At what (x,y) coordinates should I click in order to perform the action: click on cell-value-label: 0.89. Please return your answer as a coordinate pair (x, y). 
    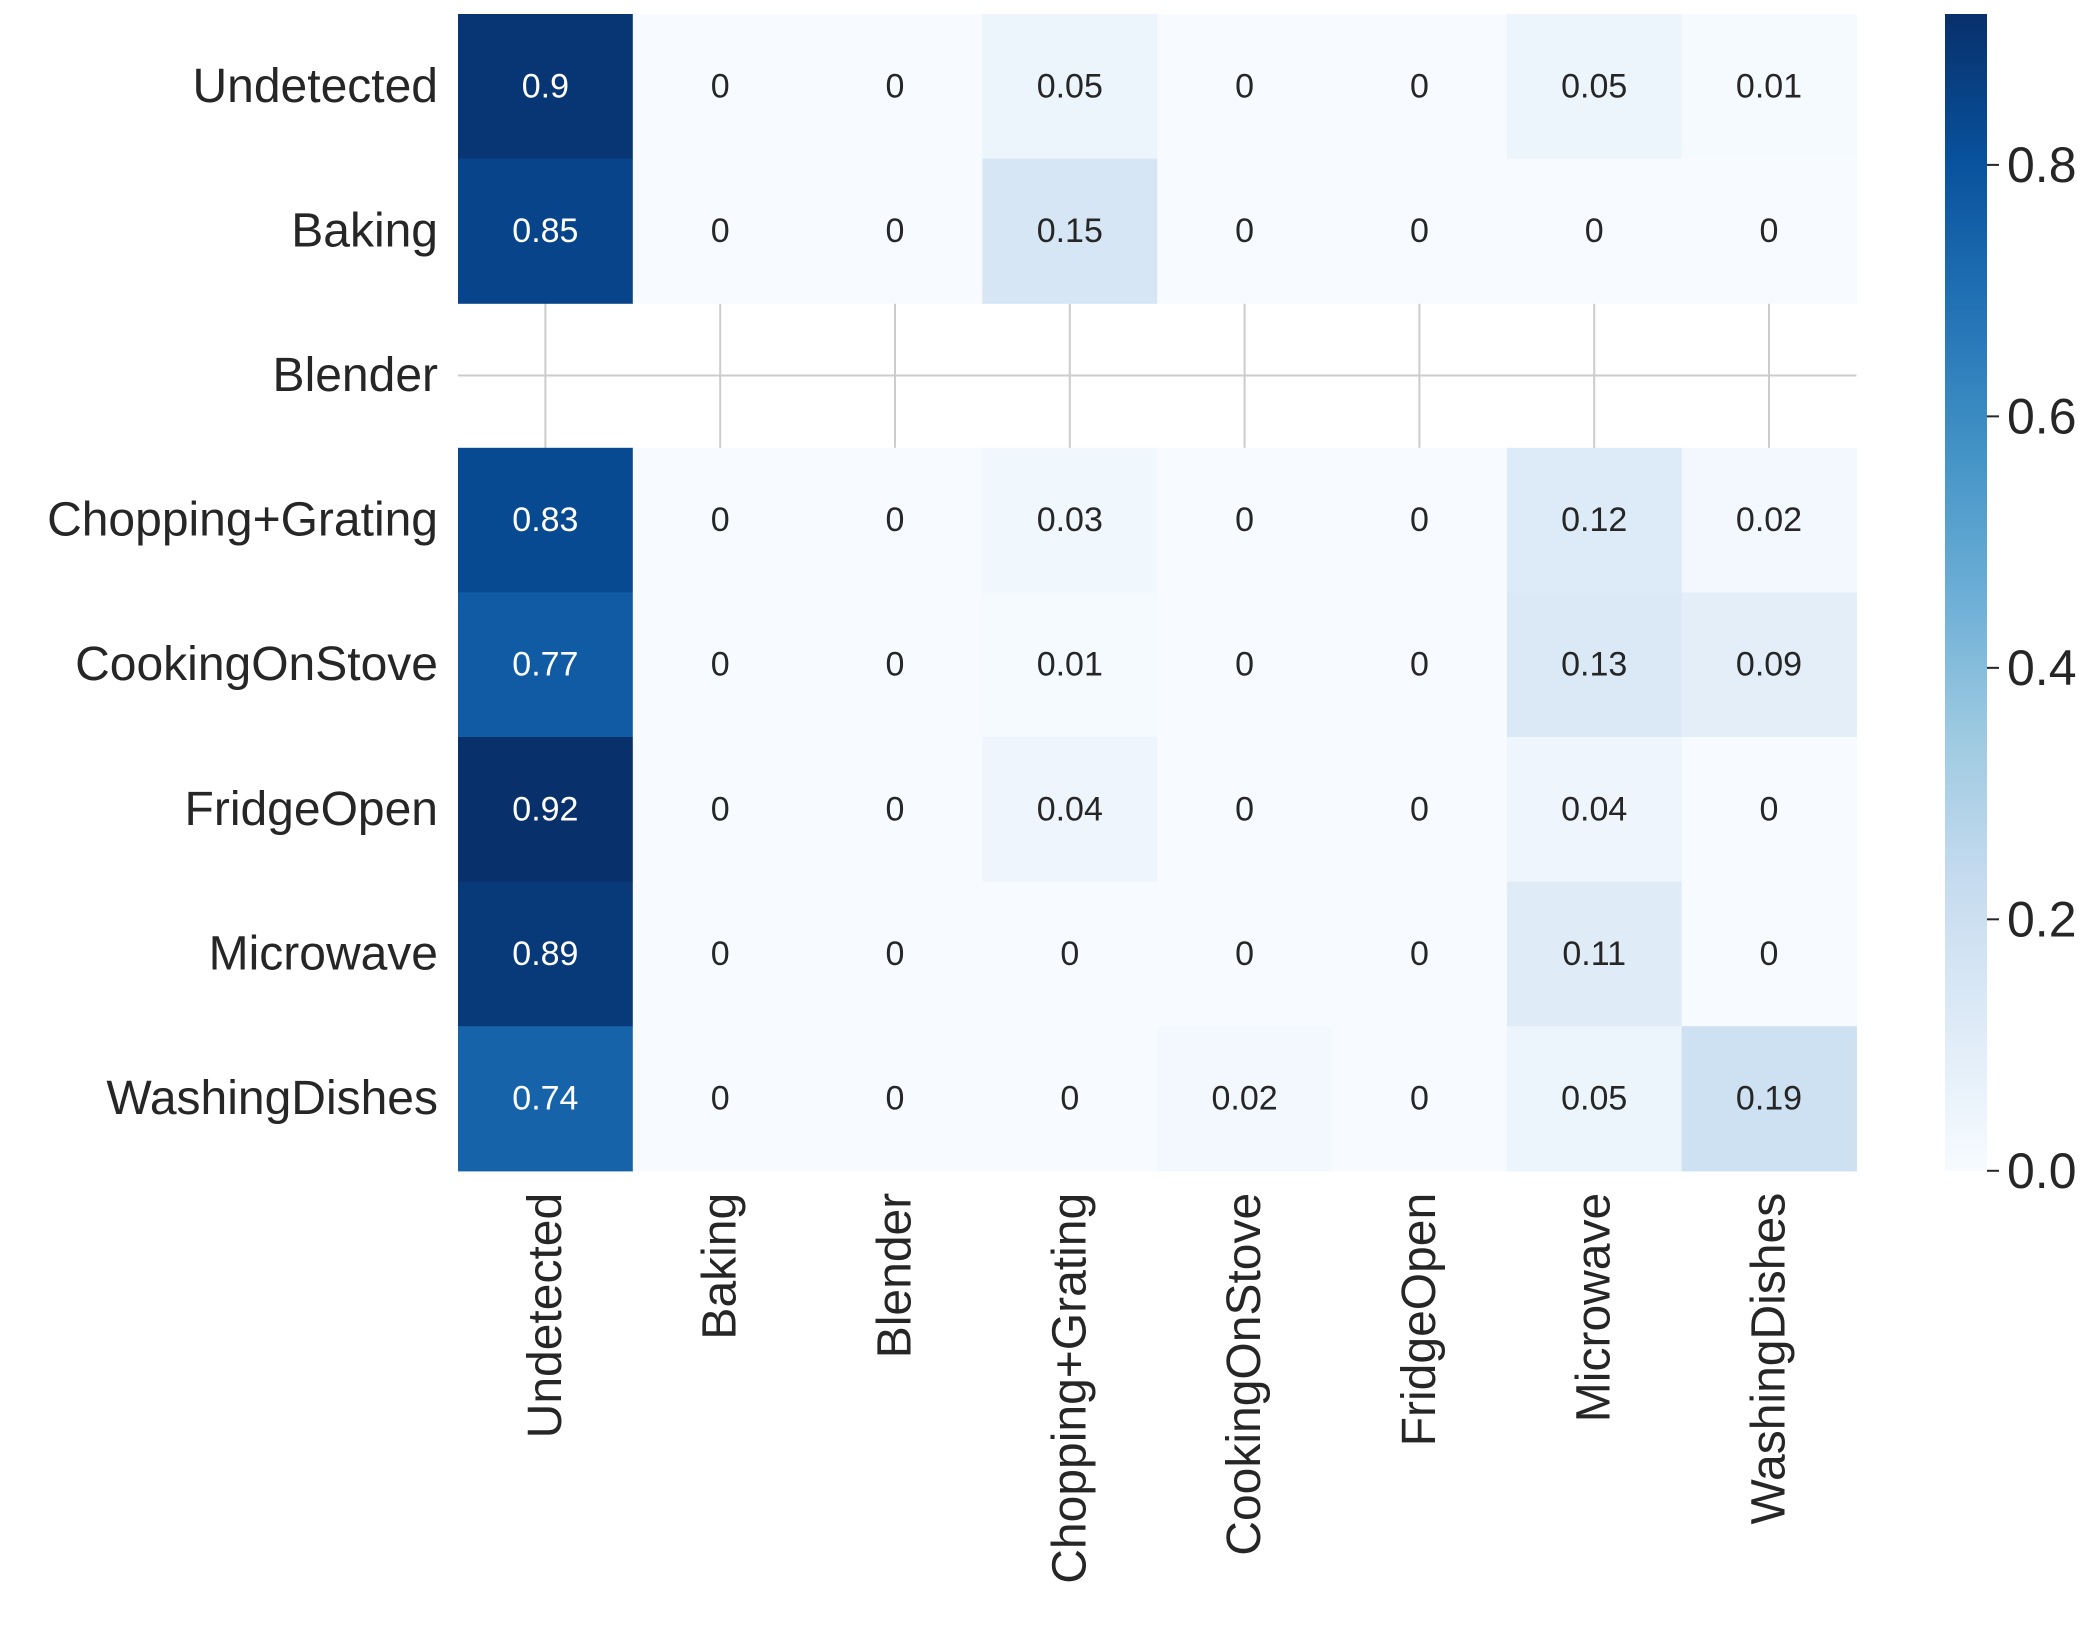
    Looking at the image, I should click on (545, 954).